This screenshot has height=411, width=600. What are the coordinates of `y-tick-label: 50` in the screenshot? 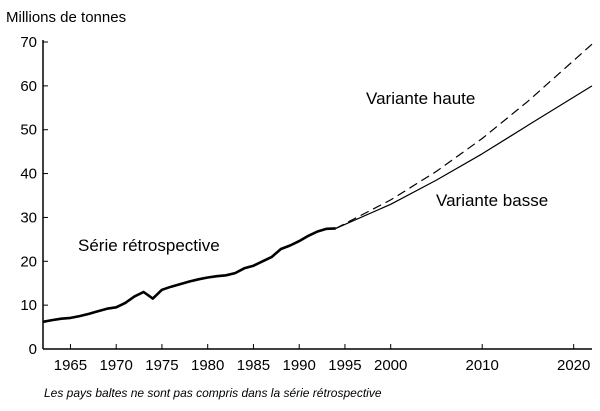 It's located at (28, 130).